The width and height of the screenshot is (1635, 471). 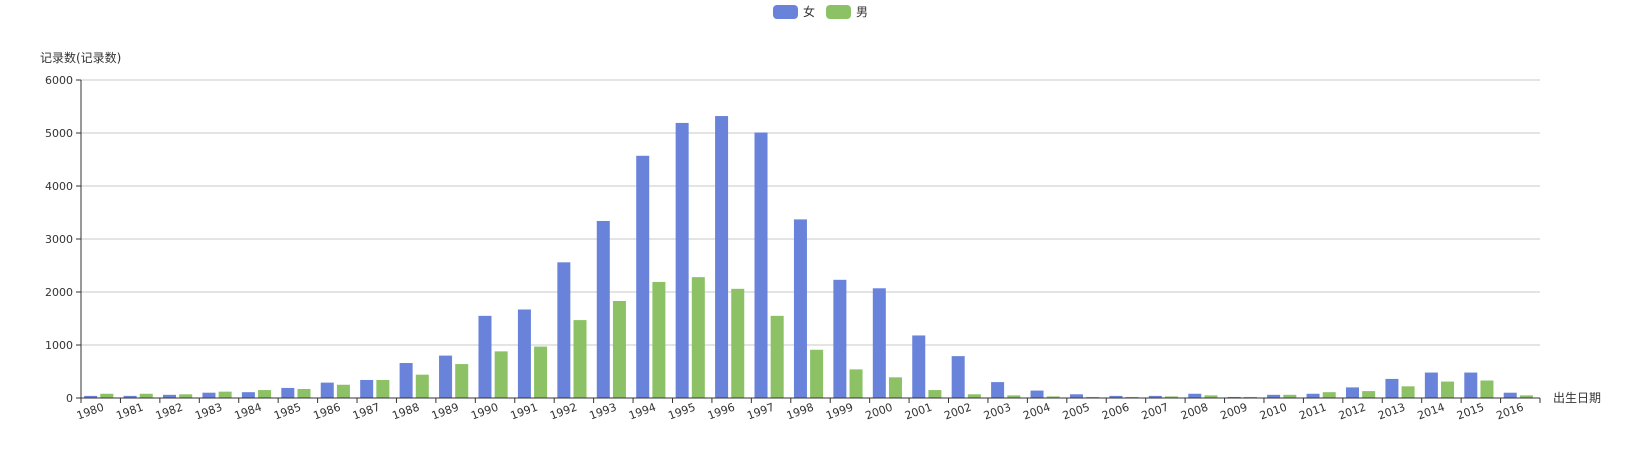 I want to click on bar-1991-女, so click(x=524, y=353).